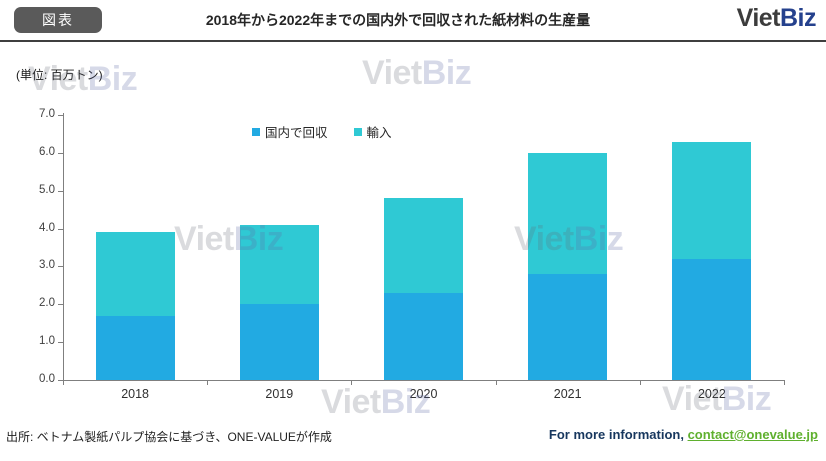 Image resolution: width=826 pixels, height=461 pixels. I want to click on legend-label: 輸入, so click(379, 133).